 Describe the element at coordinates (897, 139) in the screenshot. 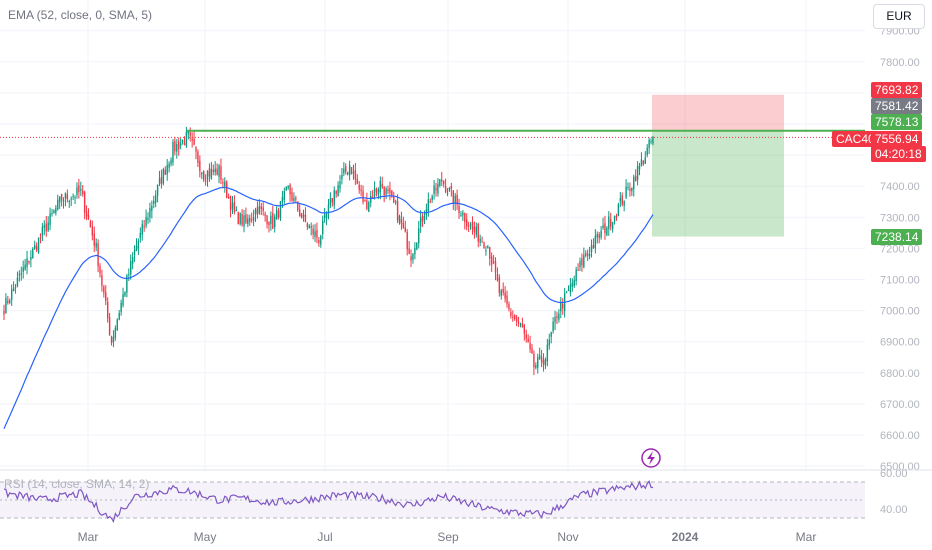

I see `last-price-tag: 7556.94` at that location.